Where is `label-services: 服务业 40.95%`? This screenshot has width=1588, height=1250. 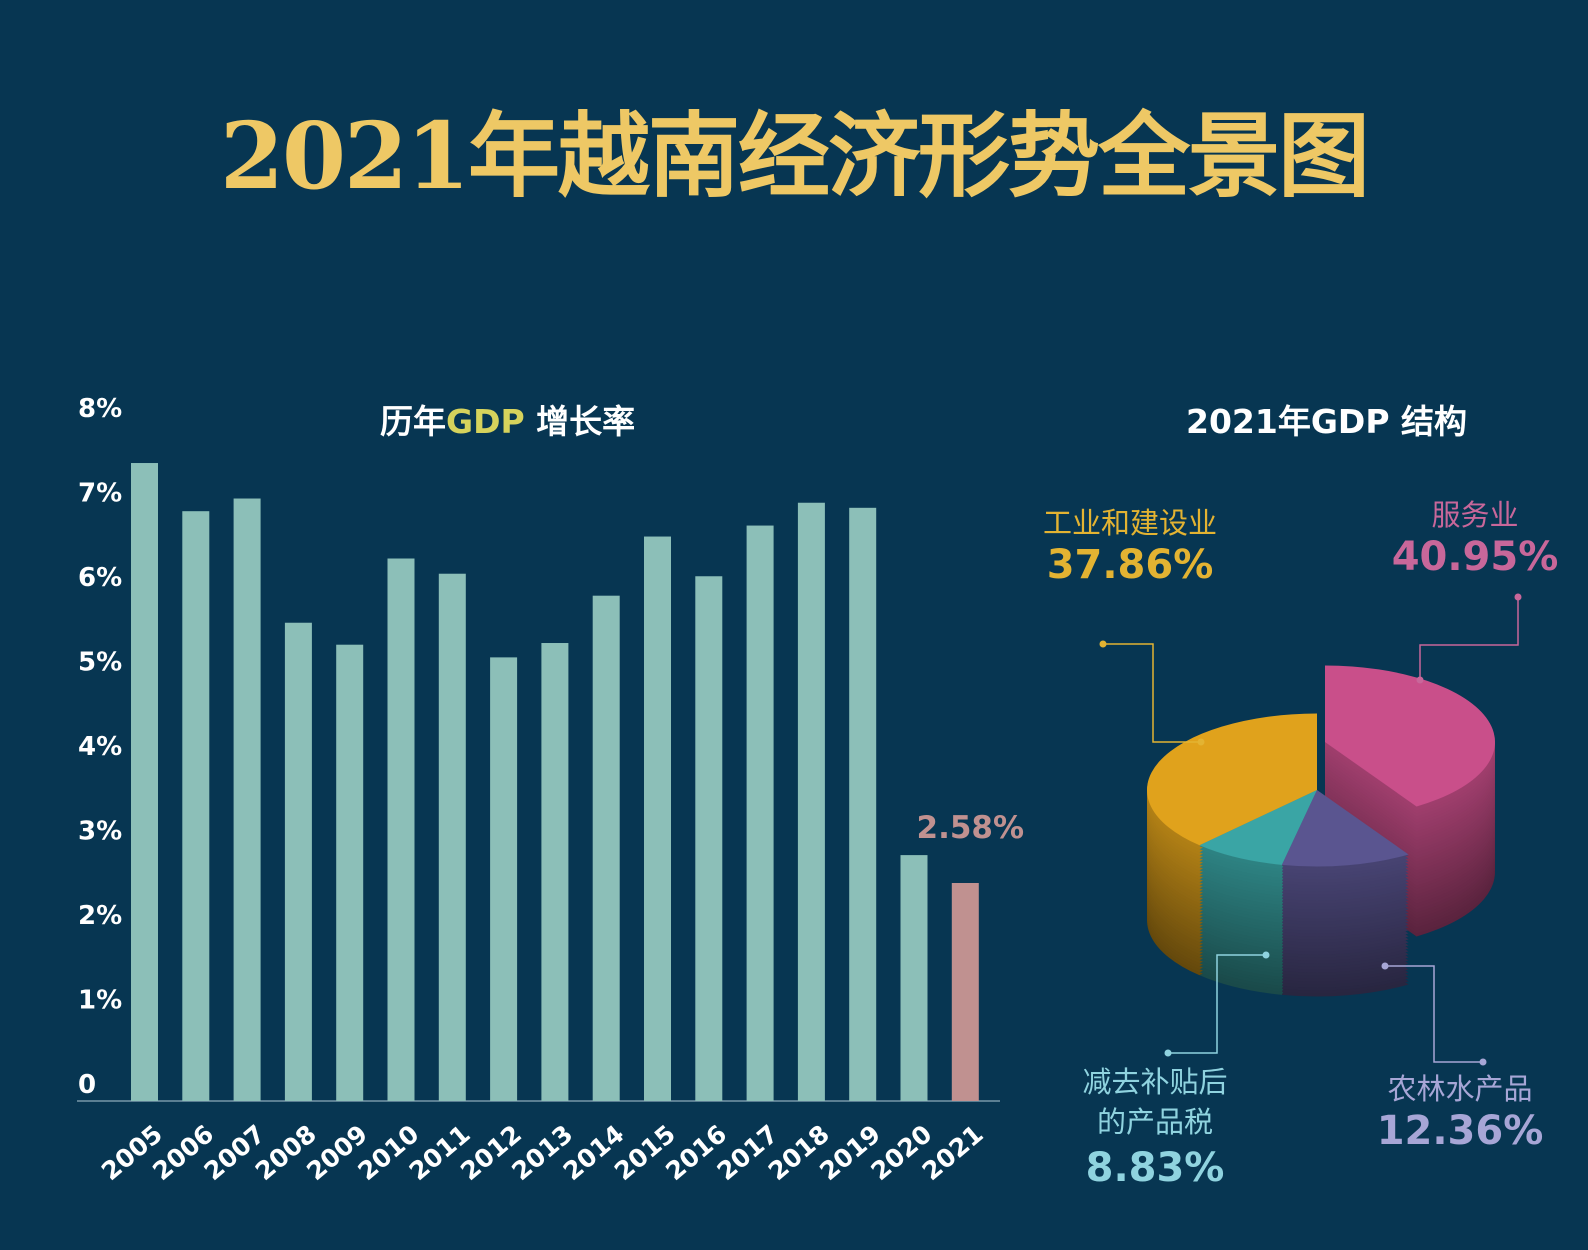
label-services: 服务业 40.95% is located at coordinates (1475, 536).